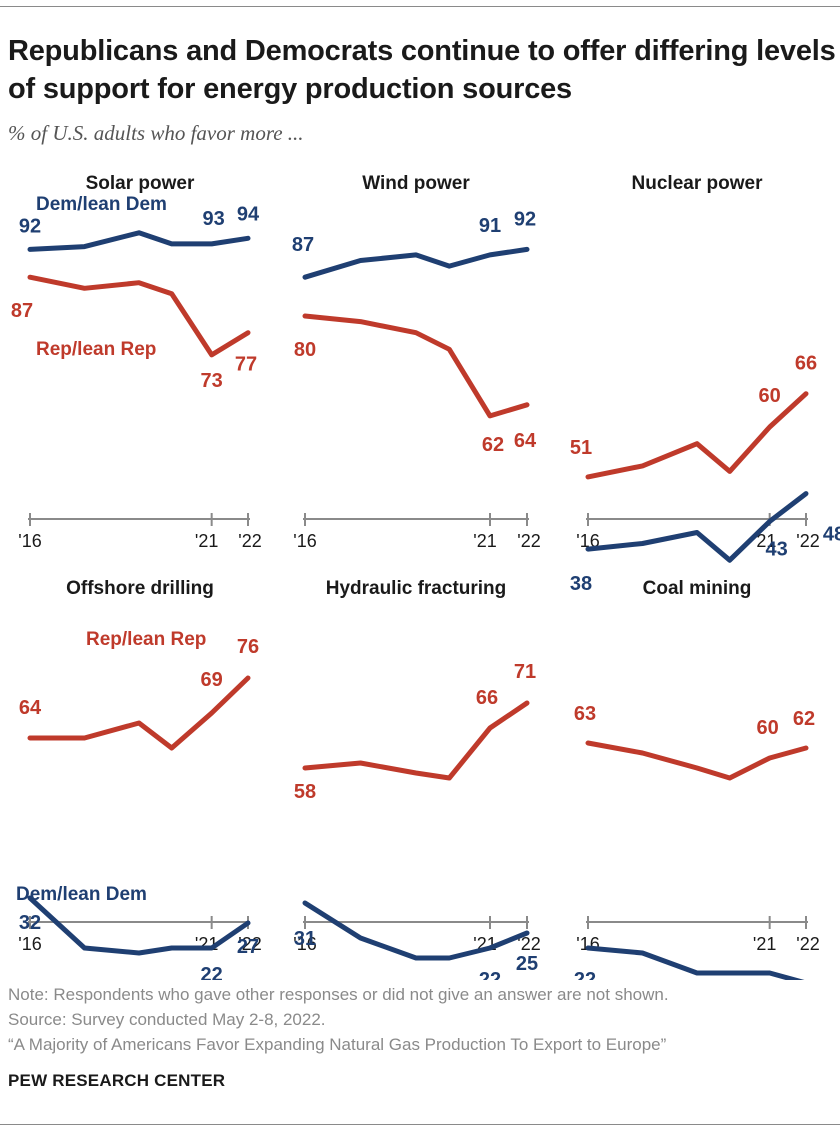 This screenshot has width=840, height=1134. Describe the element at coordinates (29, 541) in the screenshot. I see `x-tick-label-solar-power: '16` at that location.